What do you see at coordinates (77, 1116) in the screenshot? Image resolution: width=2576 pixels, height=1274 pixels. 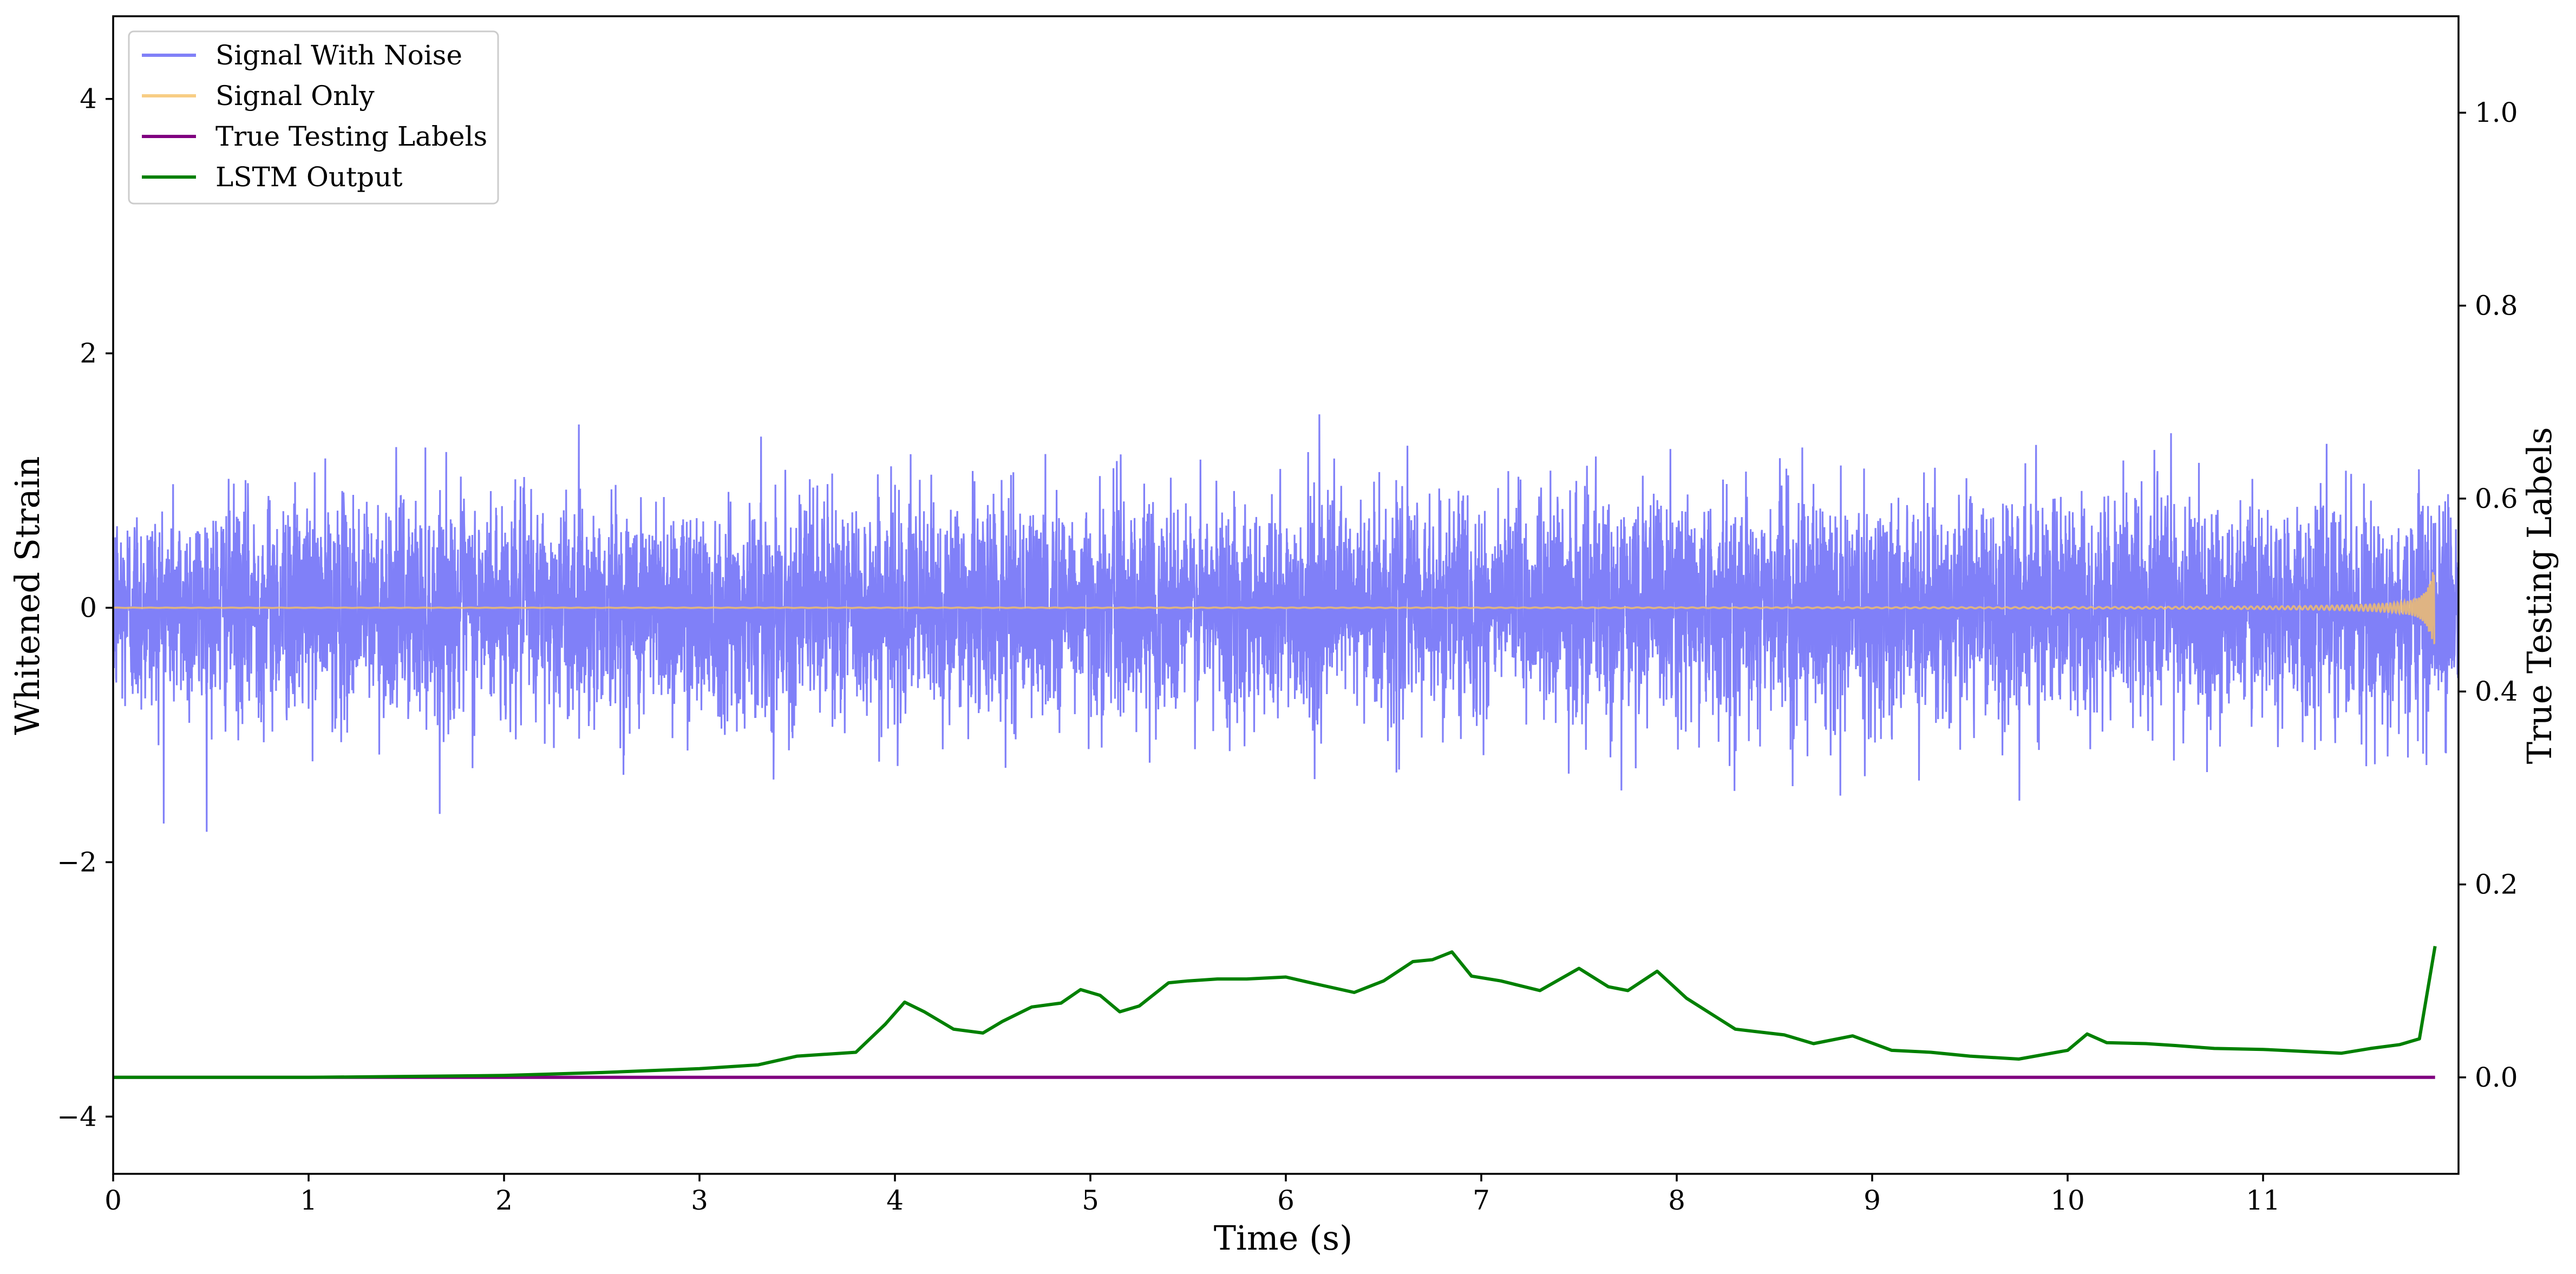 I see `y-tick-label: −4` at bounding box center [77, 1116].